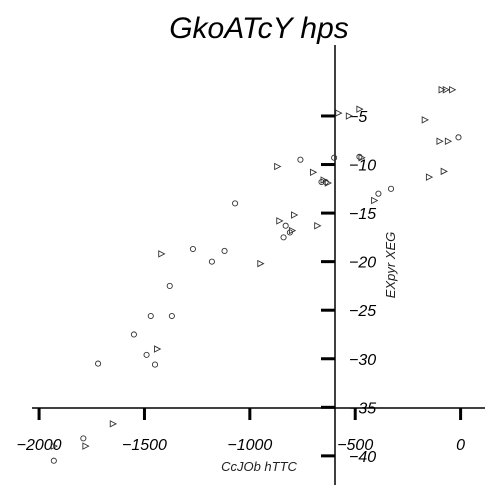 This screenshot has height=500, width=500. I want to click on y-tick-label: −35, so click(362, 408).